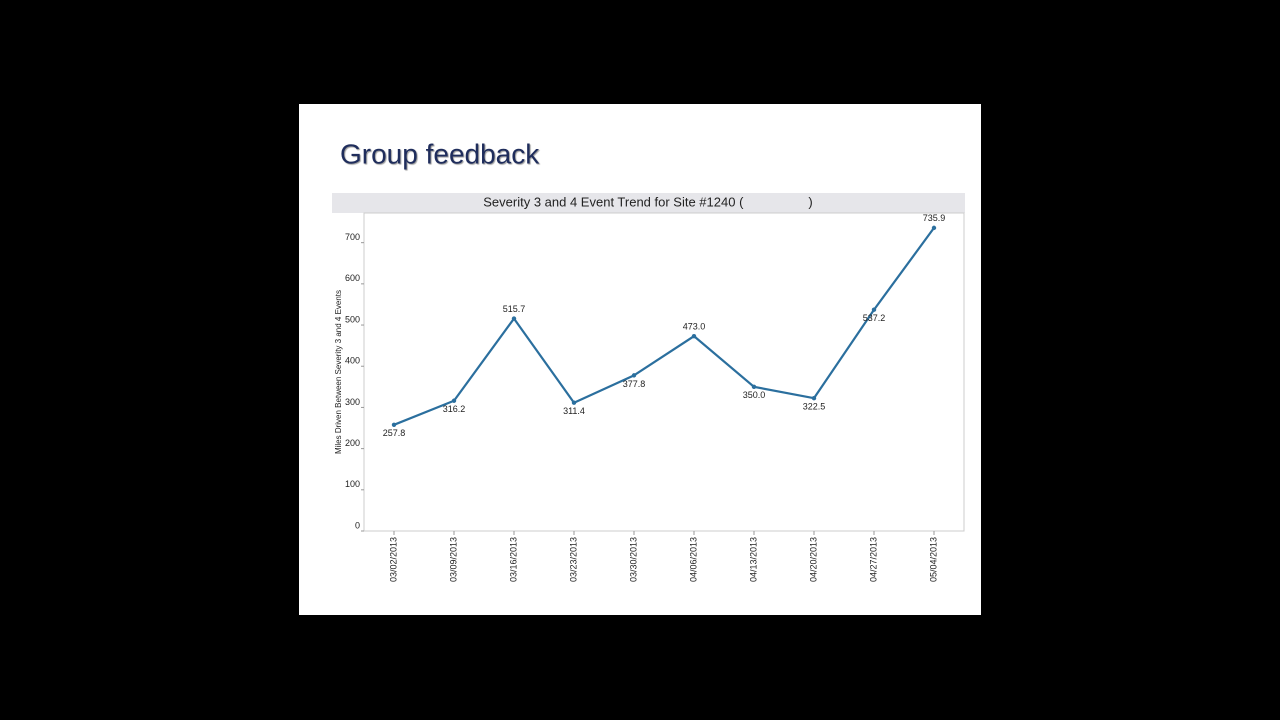  Describe the element at coordinates (352, 319) in the screenshot. I see `y-tick-label: 500` at that location.